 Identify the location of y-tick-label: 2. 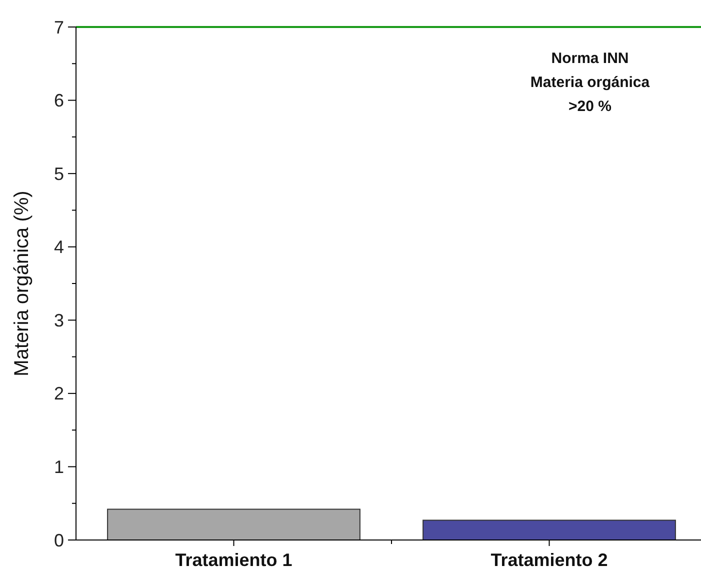
(59, 394).